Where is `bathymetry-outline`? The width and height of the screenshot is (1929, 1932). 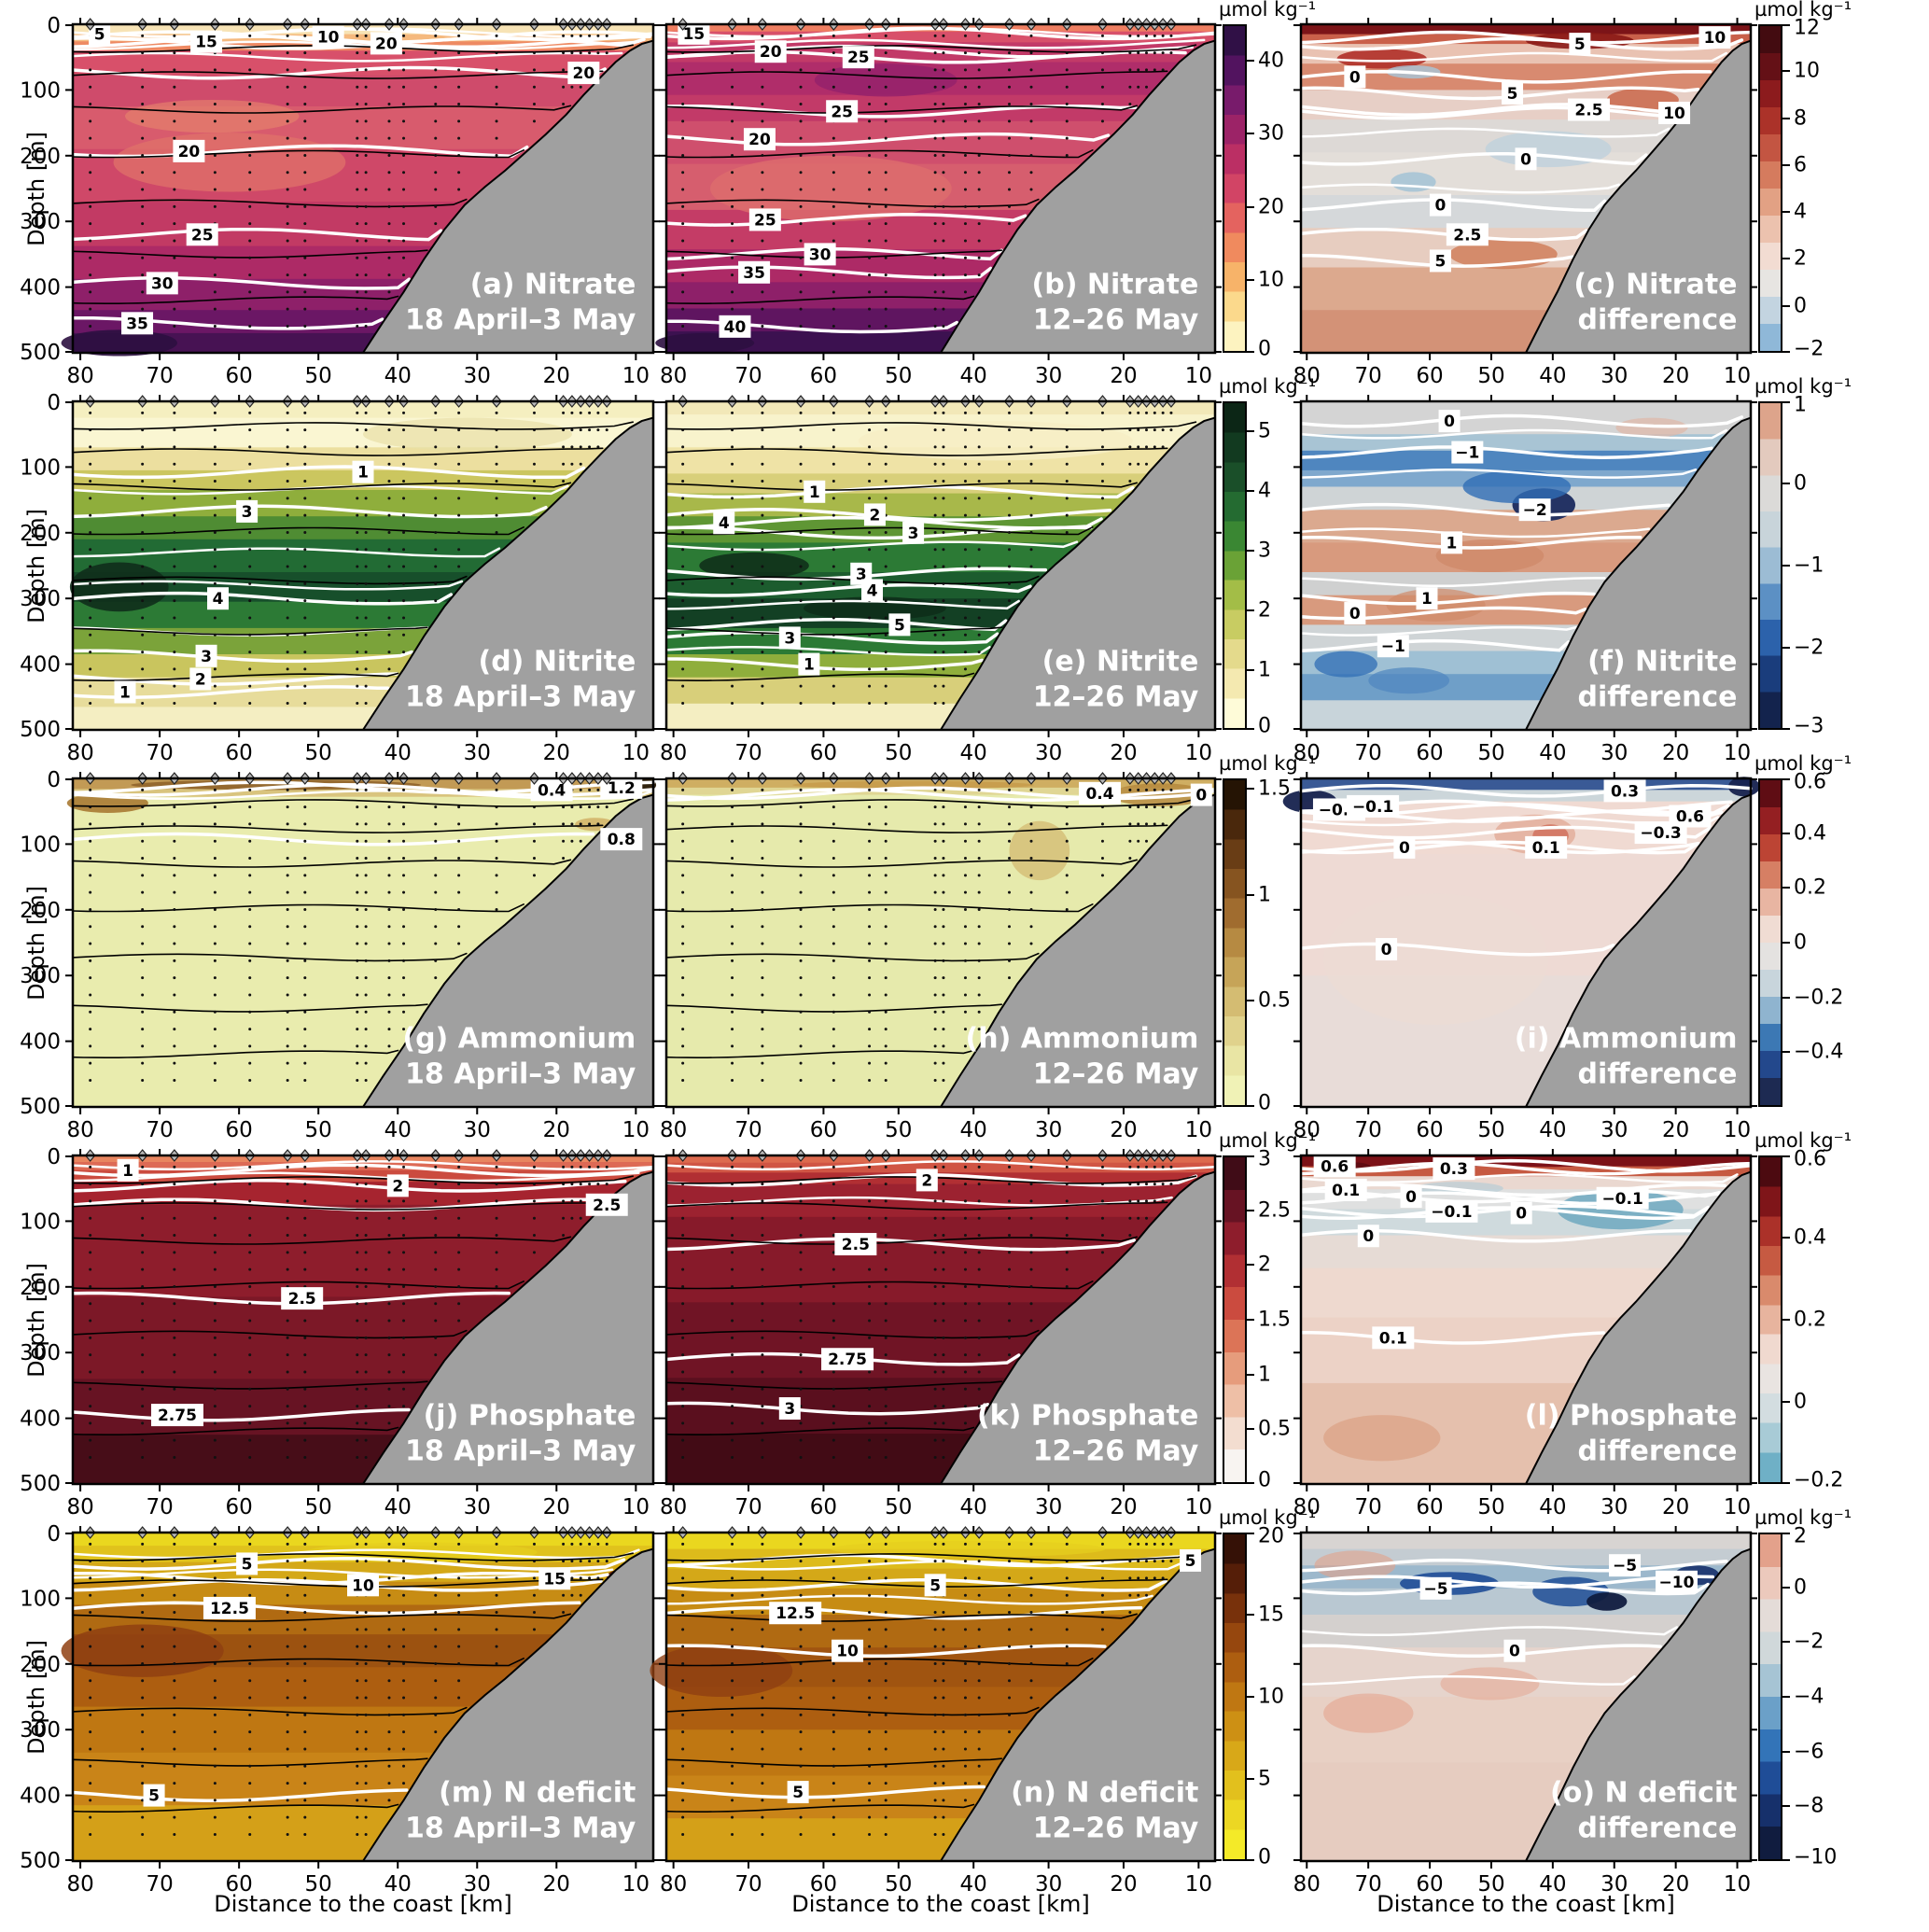
bathymetry-outline is located at coordinates (1639, 196).